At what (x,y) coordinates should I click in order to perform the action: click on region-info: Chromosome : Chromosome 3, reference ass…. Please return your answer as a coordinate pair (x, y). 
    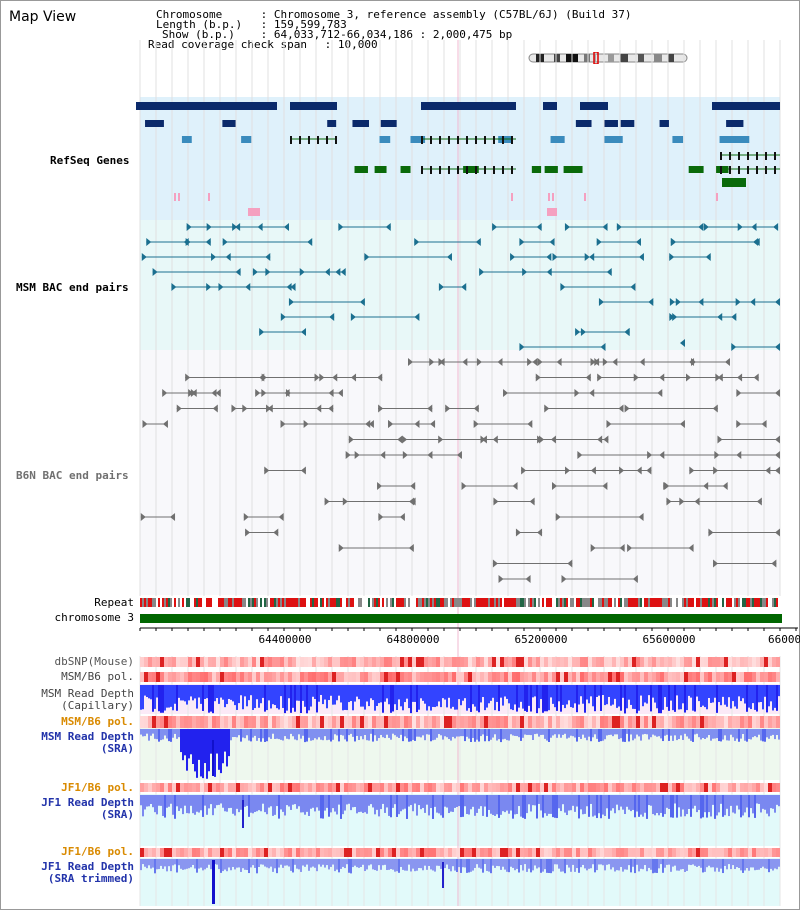
    Looking at the image, I should click on (390, 29).